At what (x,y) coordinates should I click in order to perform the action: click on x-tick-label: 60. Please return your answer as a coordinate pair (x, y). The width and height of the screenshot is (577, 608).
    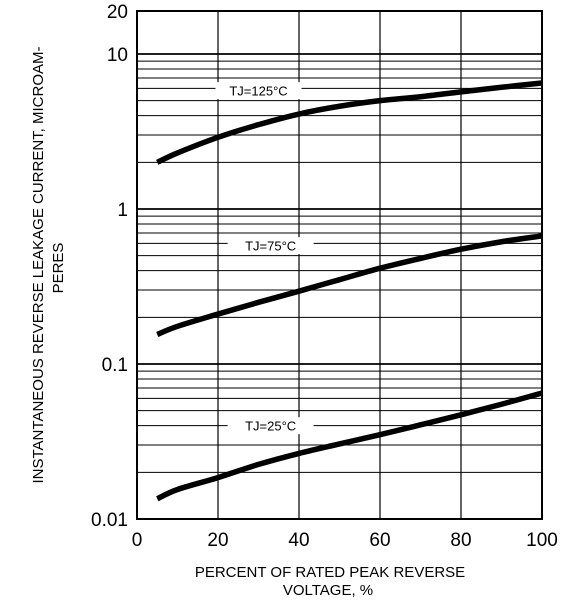
    Looking at the image, I should click on (379, 540).